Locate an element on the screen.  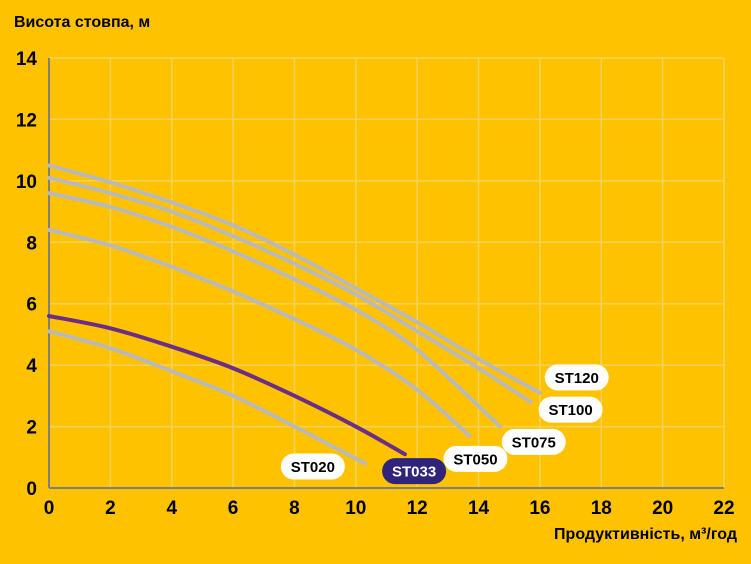
x-tick-label: 12 is located at coordinates (417, 508).